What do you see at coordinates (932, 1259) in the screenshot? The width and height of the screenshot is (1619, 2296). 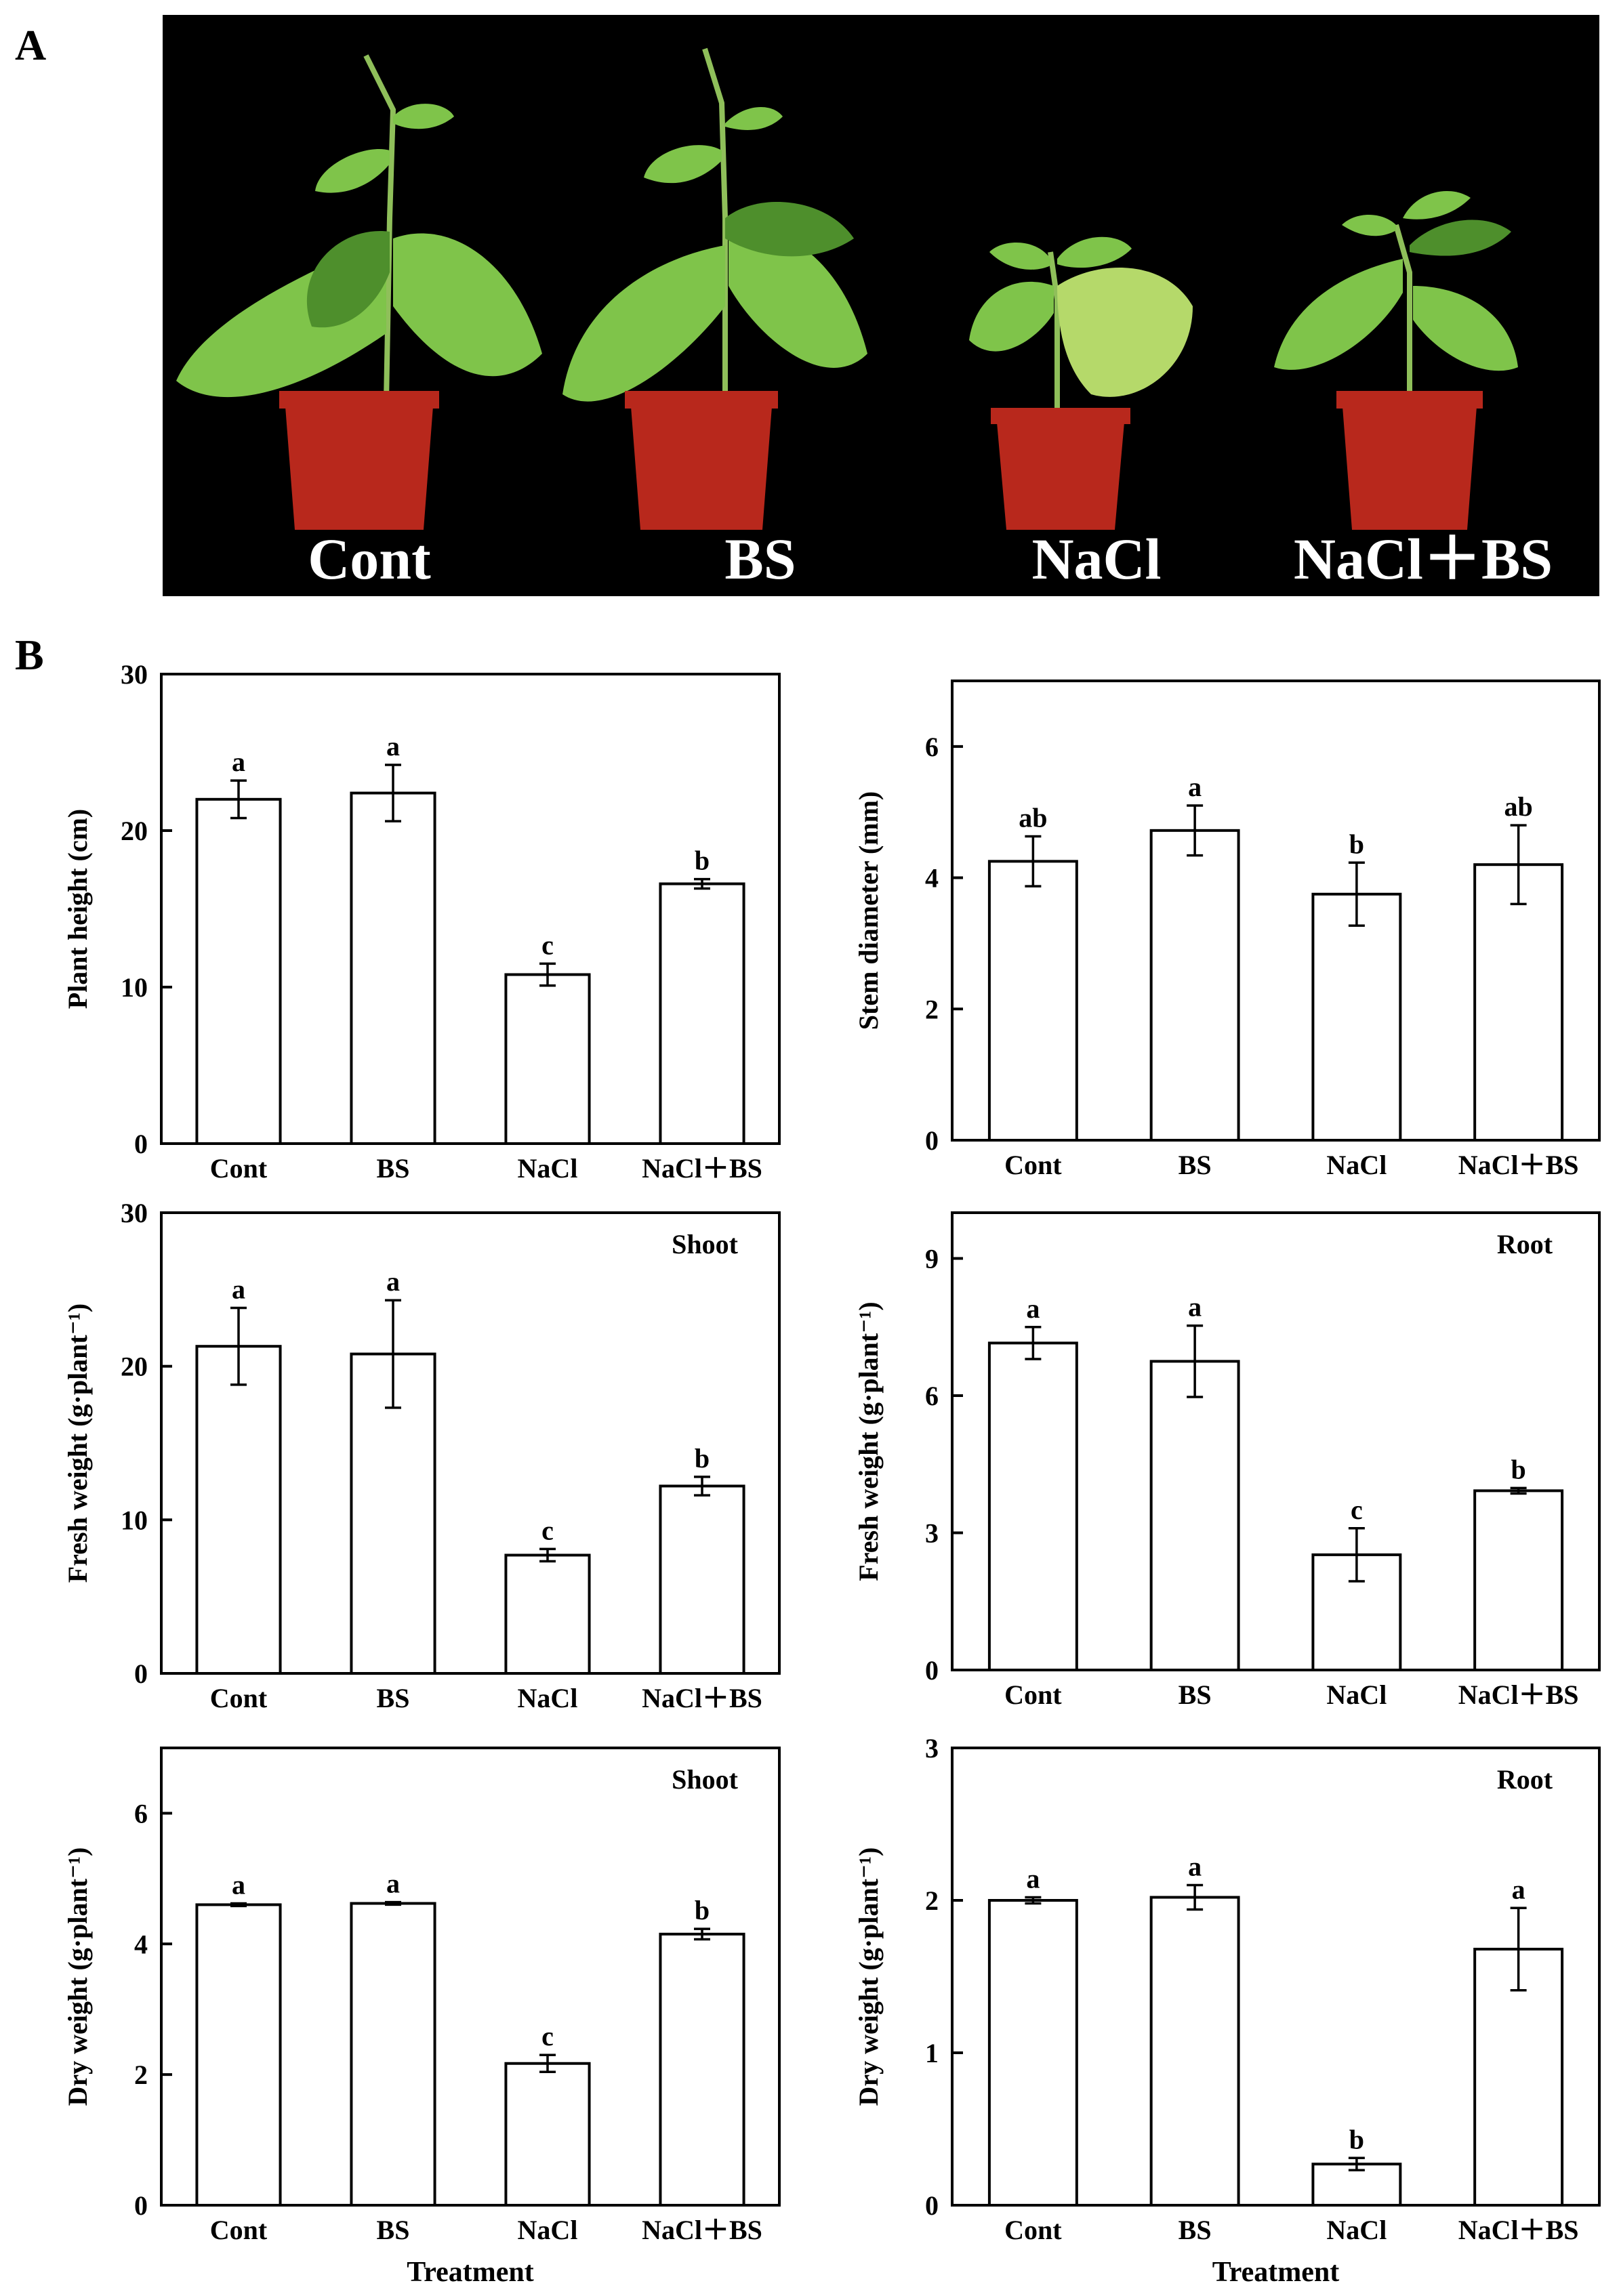 I see `y-tick-label: 9` at bounding box center [932, 1259].